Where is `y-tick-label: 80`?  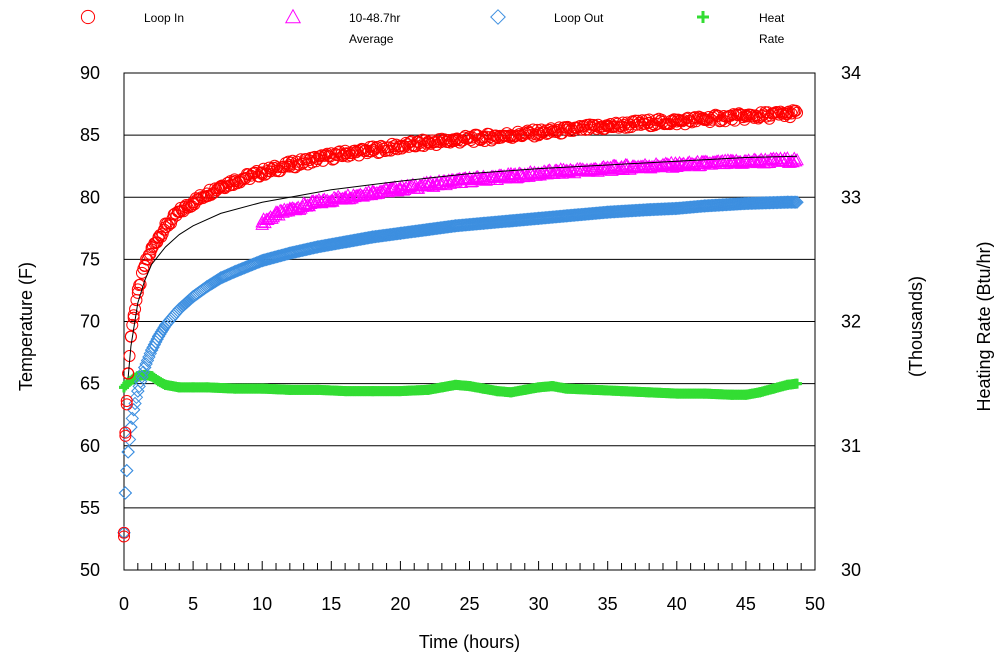 y-tick-label: 80 is located at coordinates (90, 197).